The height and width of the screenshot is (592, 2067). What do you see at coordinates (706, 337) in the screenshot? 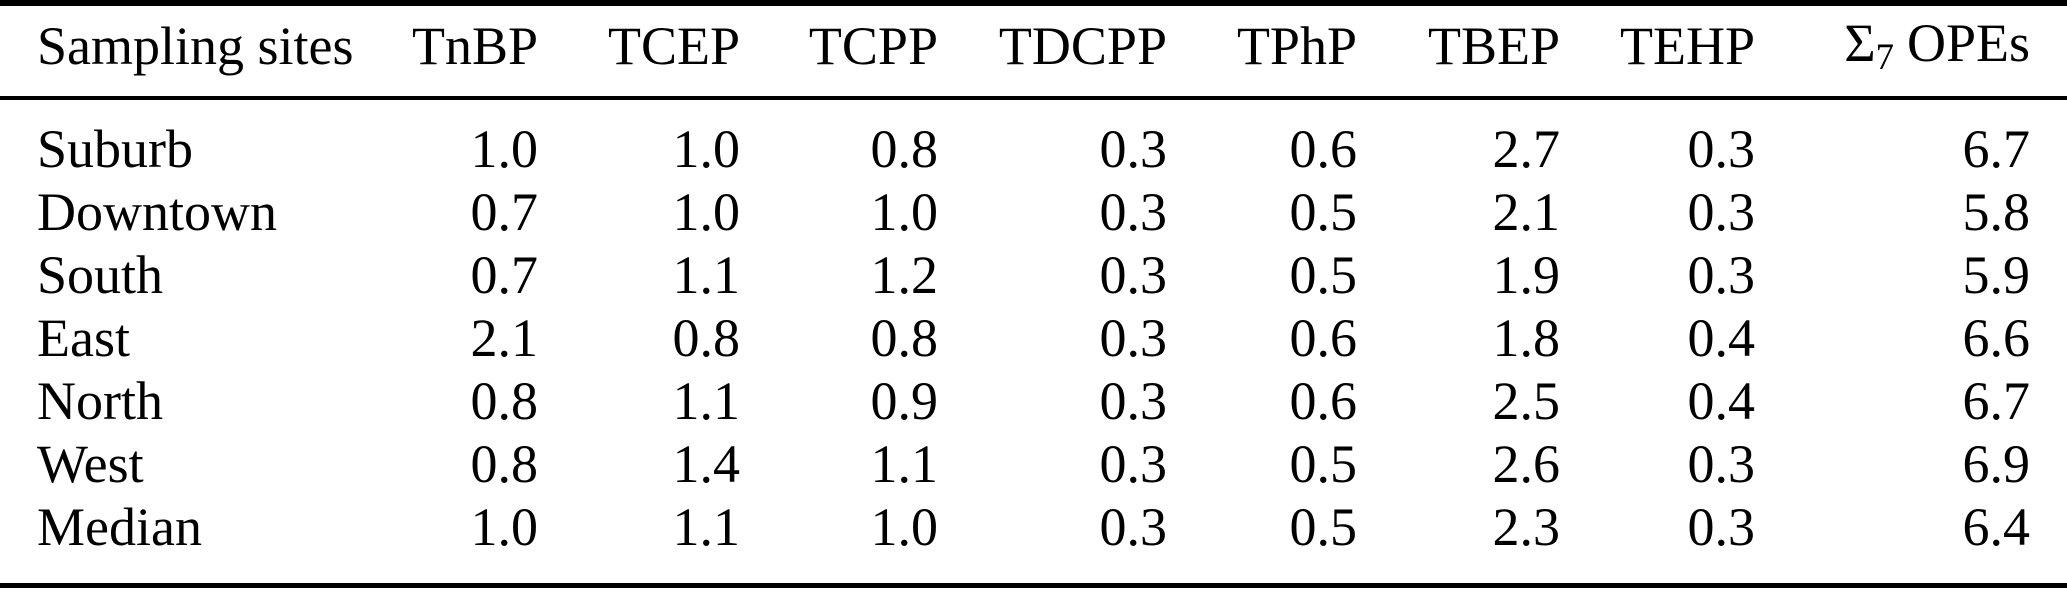
I see `cell-tcep: 0.8` at bounding box center [706, 337].